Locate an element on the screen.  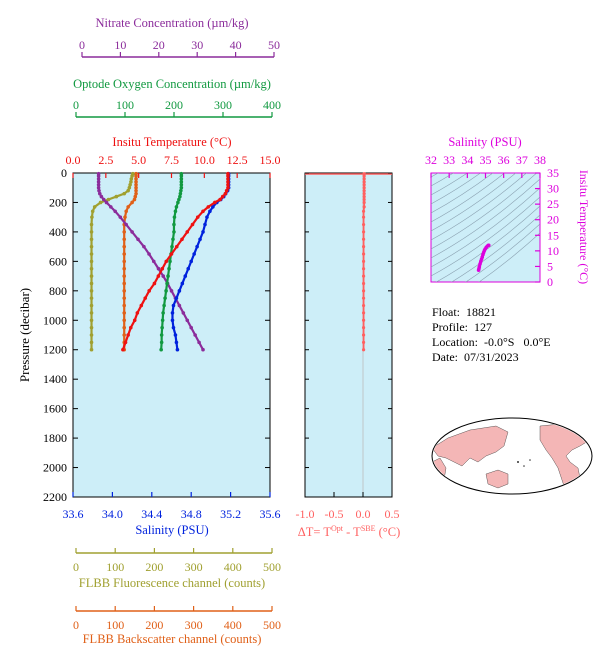
delta-t-tick-label: 0.0 is located at coordinates (363, 514).